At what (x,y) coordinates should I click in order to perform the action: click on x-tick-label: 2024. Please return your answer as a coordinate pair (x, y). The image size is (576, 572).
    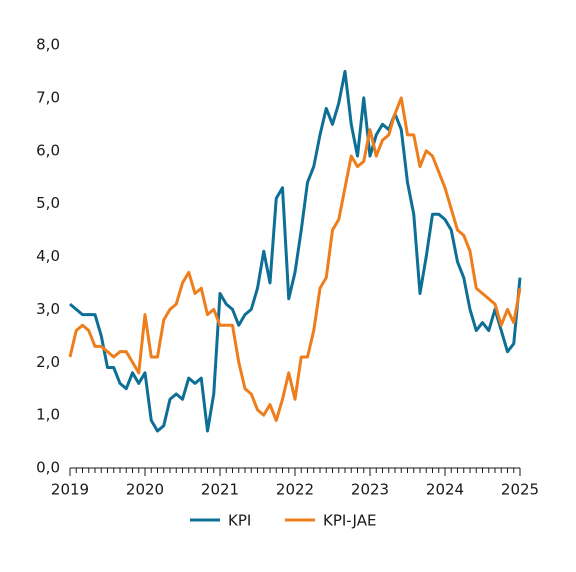
    Looking at the image, I should click on (445, 490).